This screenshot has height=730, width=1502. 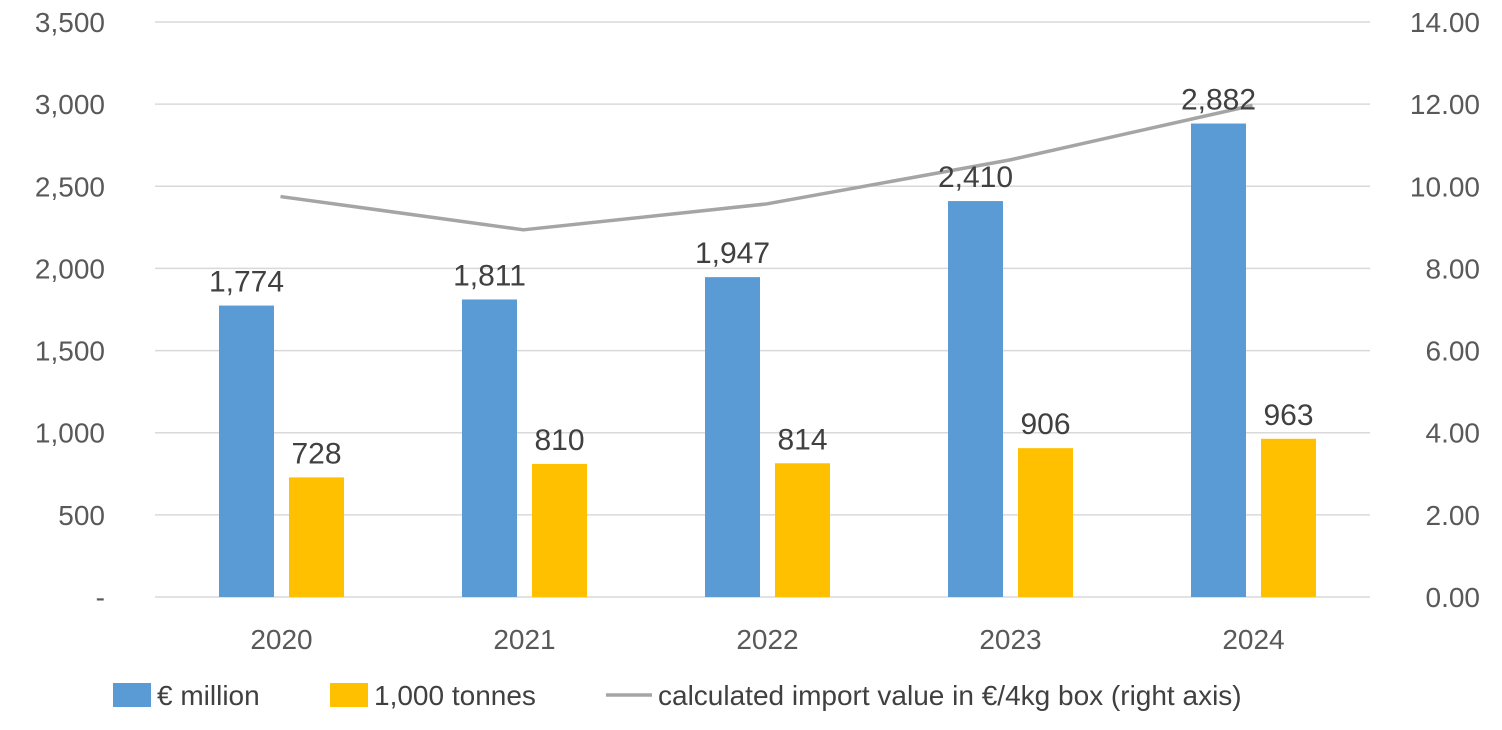 I want to click on y-left-tick-label: 1,500, so click(x=70, y=351).